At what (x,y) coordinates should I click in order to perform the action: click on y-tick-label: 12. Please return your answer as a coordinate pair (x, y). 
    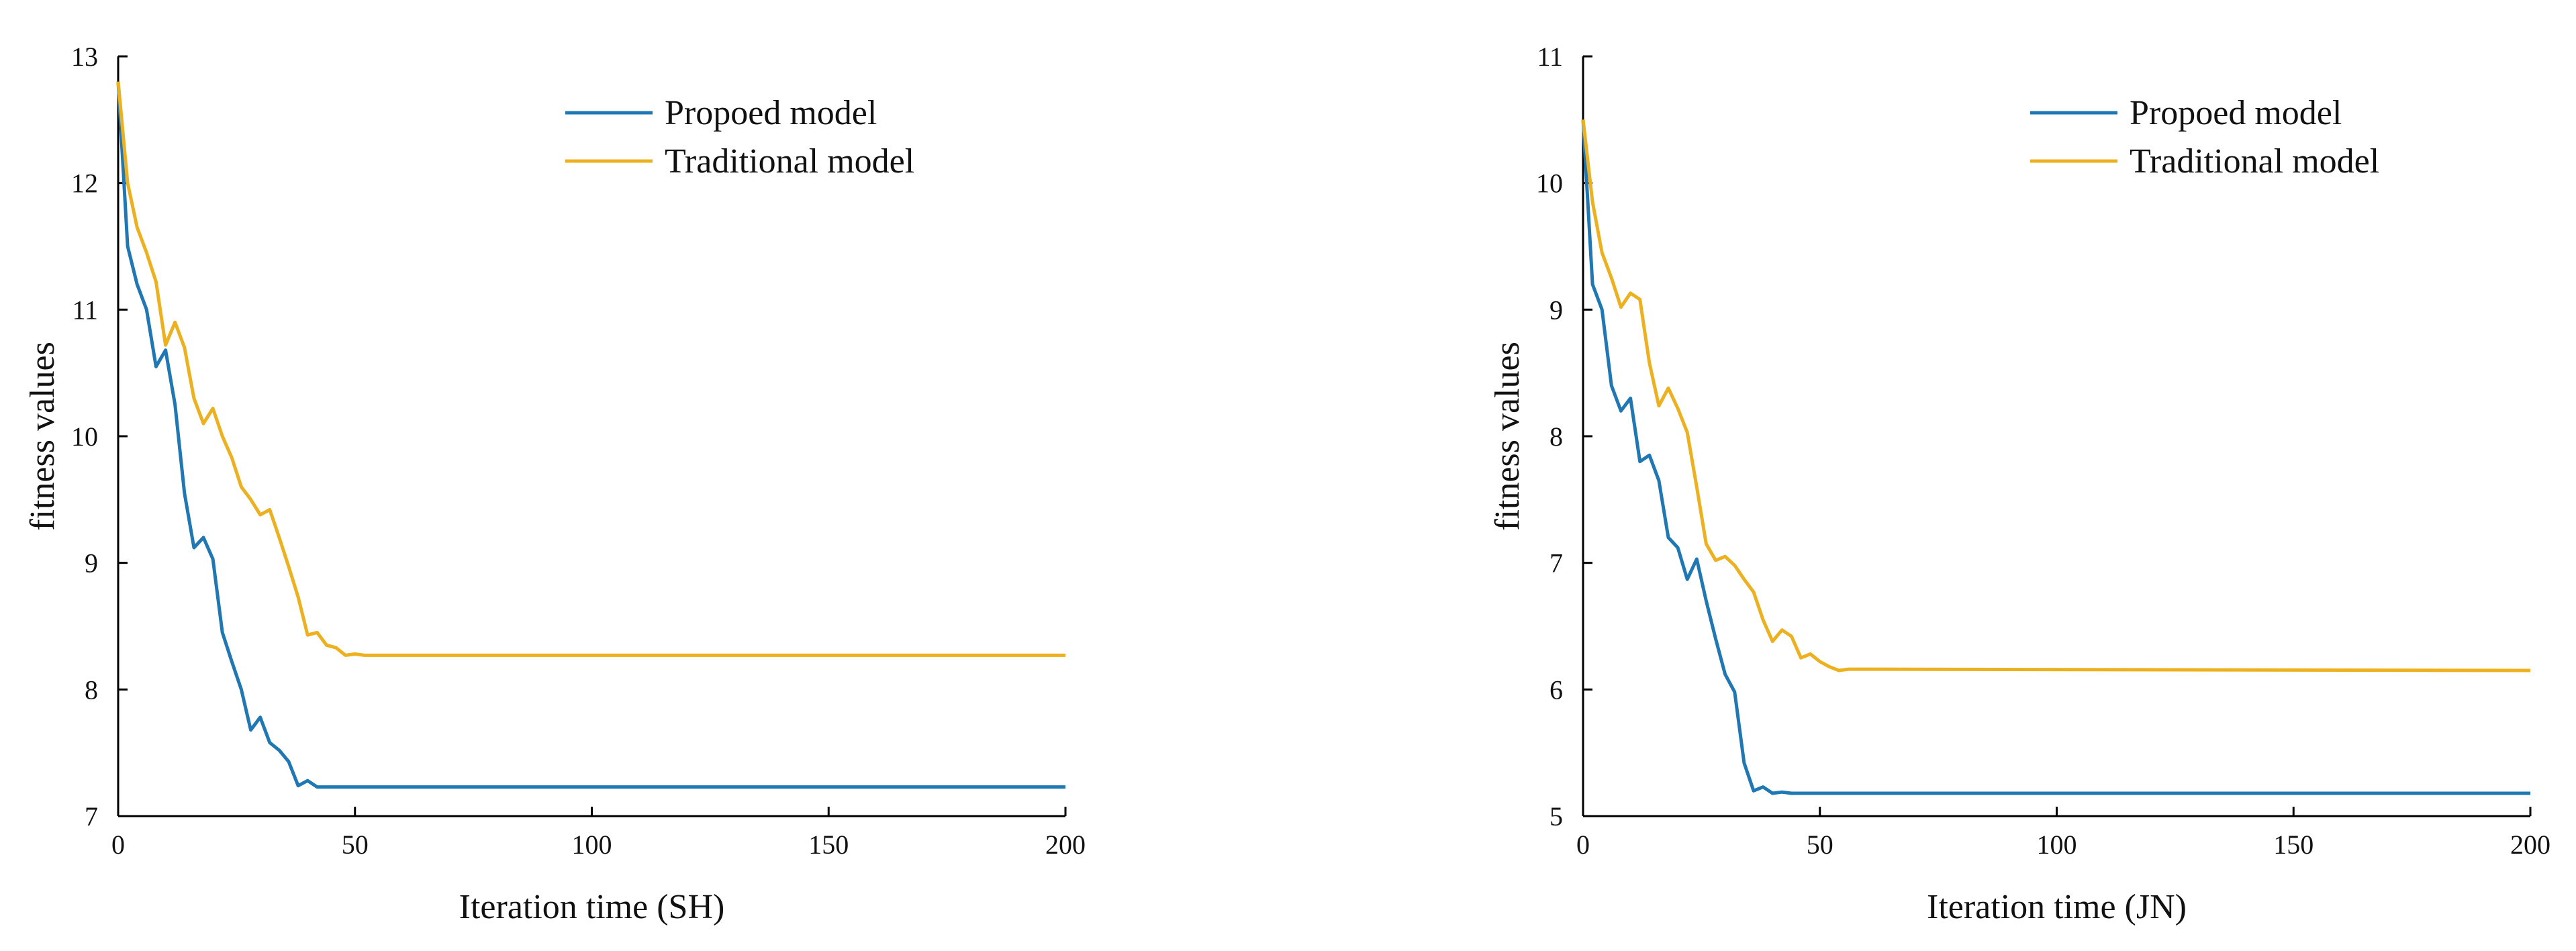
    Looking at the image, I should click on (84, 184).